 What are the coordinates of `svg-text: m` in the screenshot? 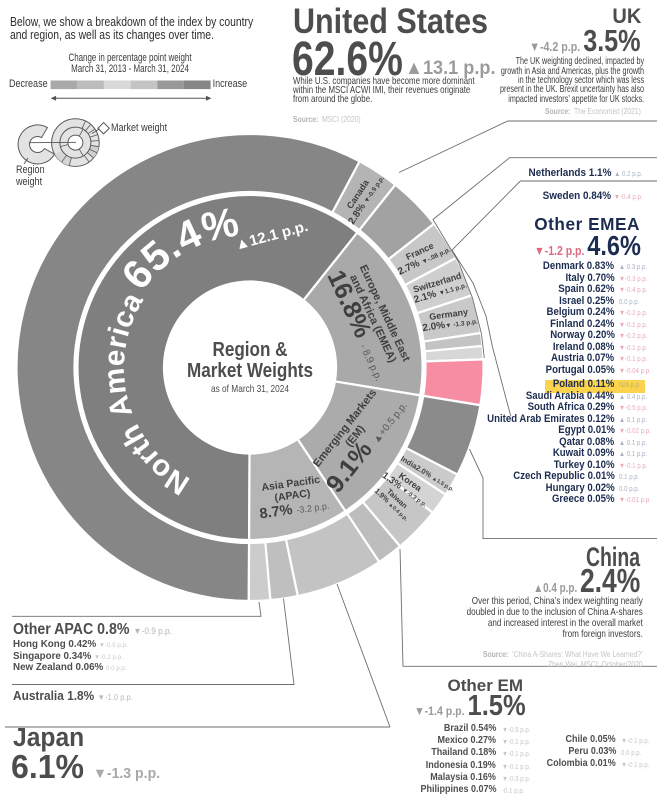 It's located at (114, 380).